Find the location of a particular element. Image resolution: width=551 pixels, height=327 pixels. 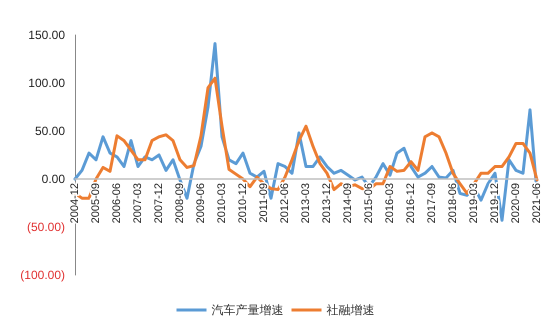

x-tick-label: 2013-12 is located at coordinates (327, 203).